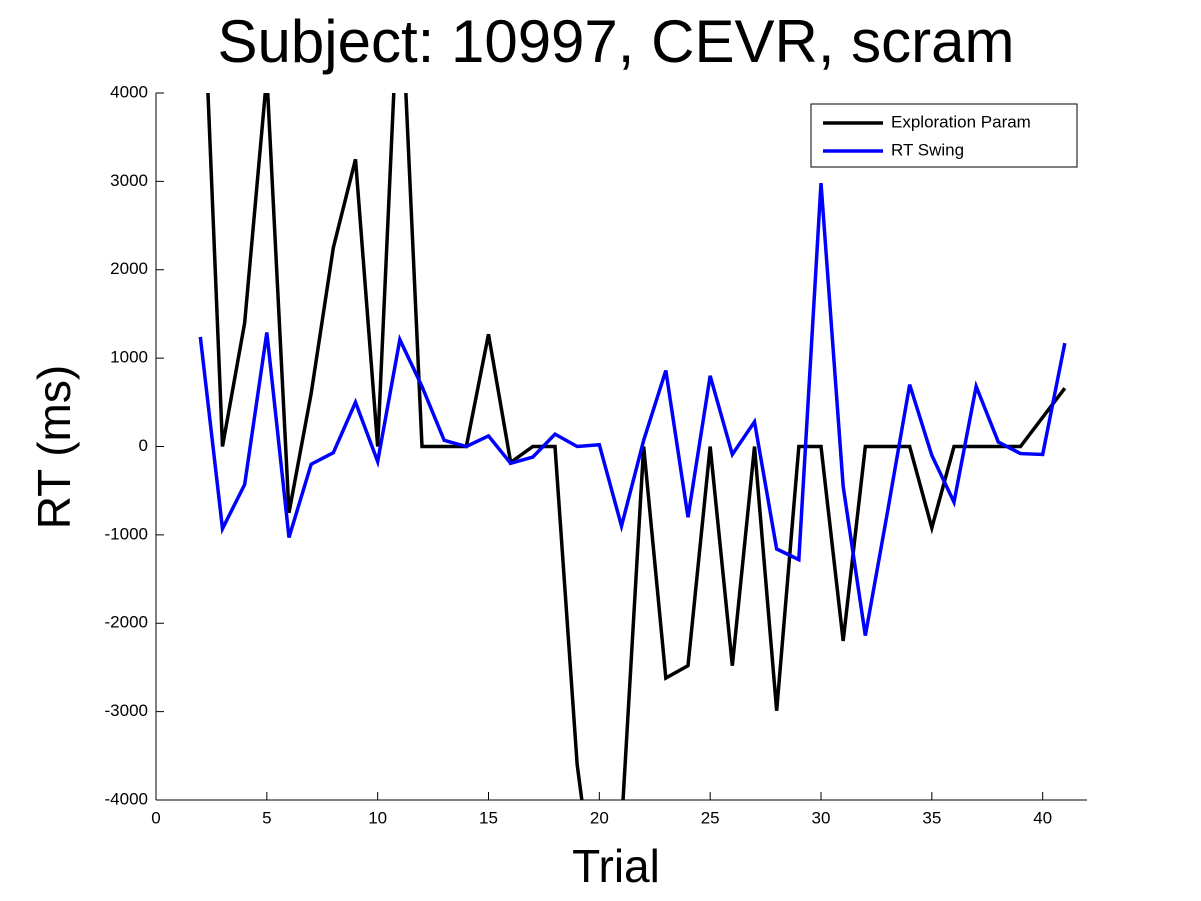  I want to click on x-tick-label: 10, so click(377, 817).